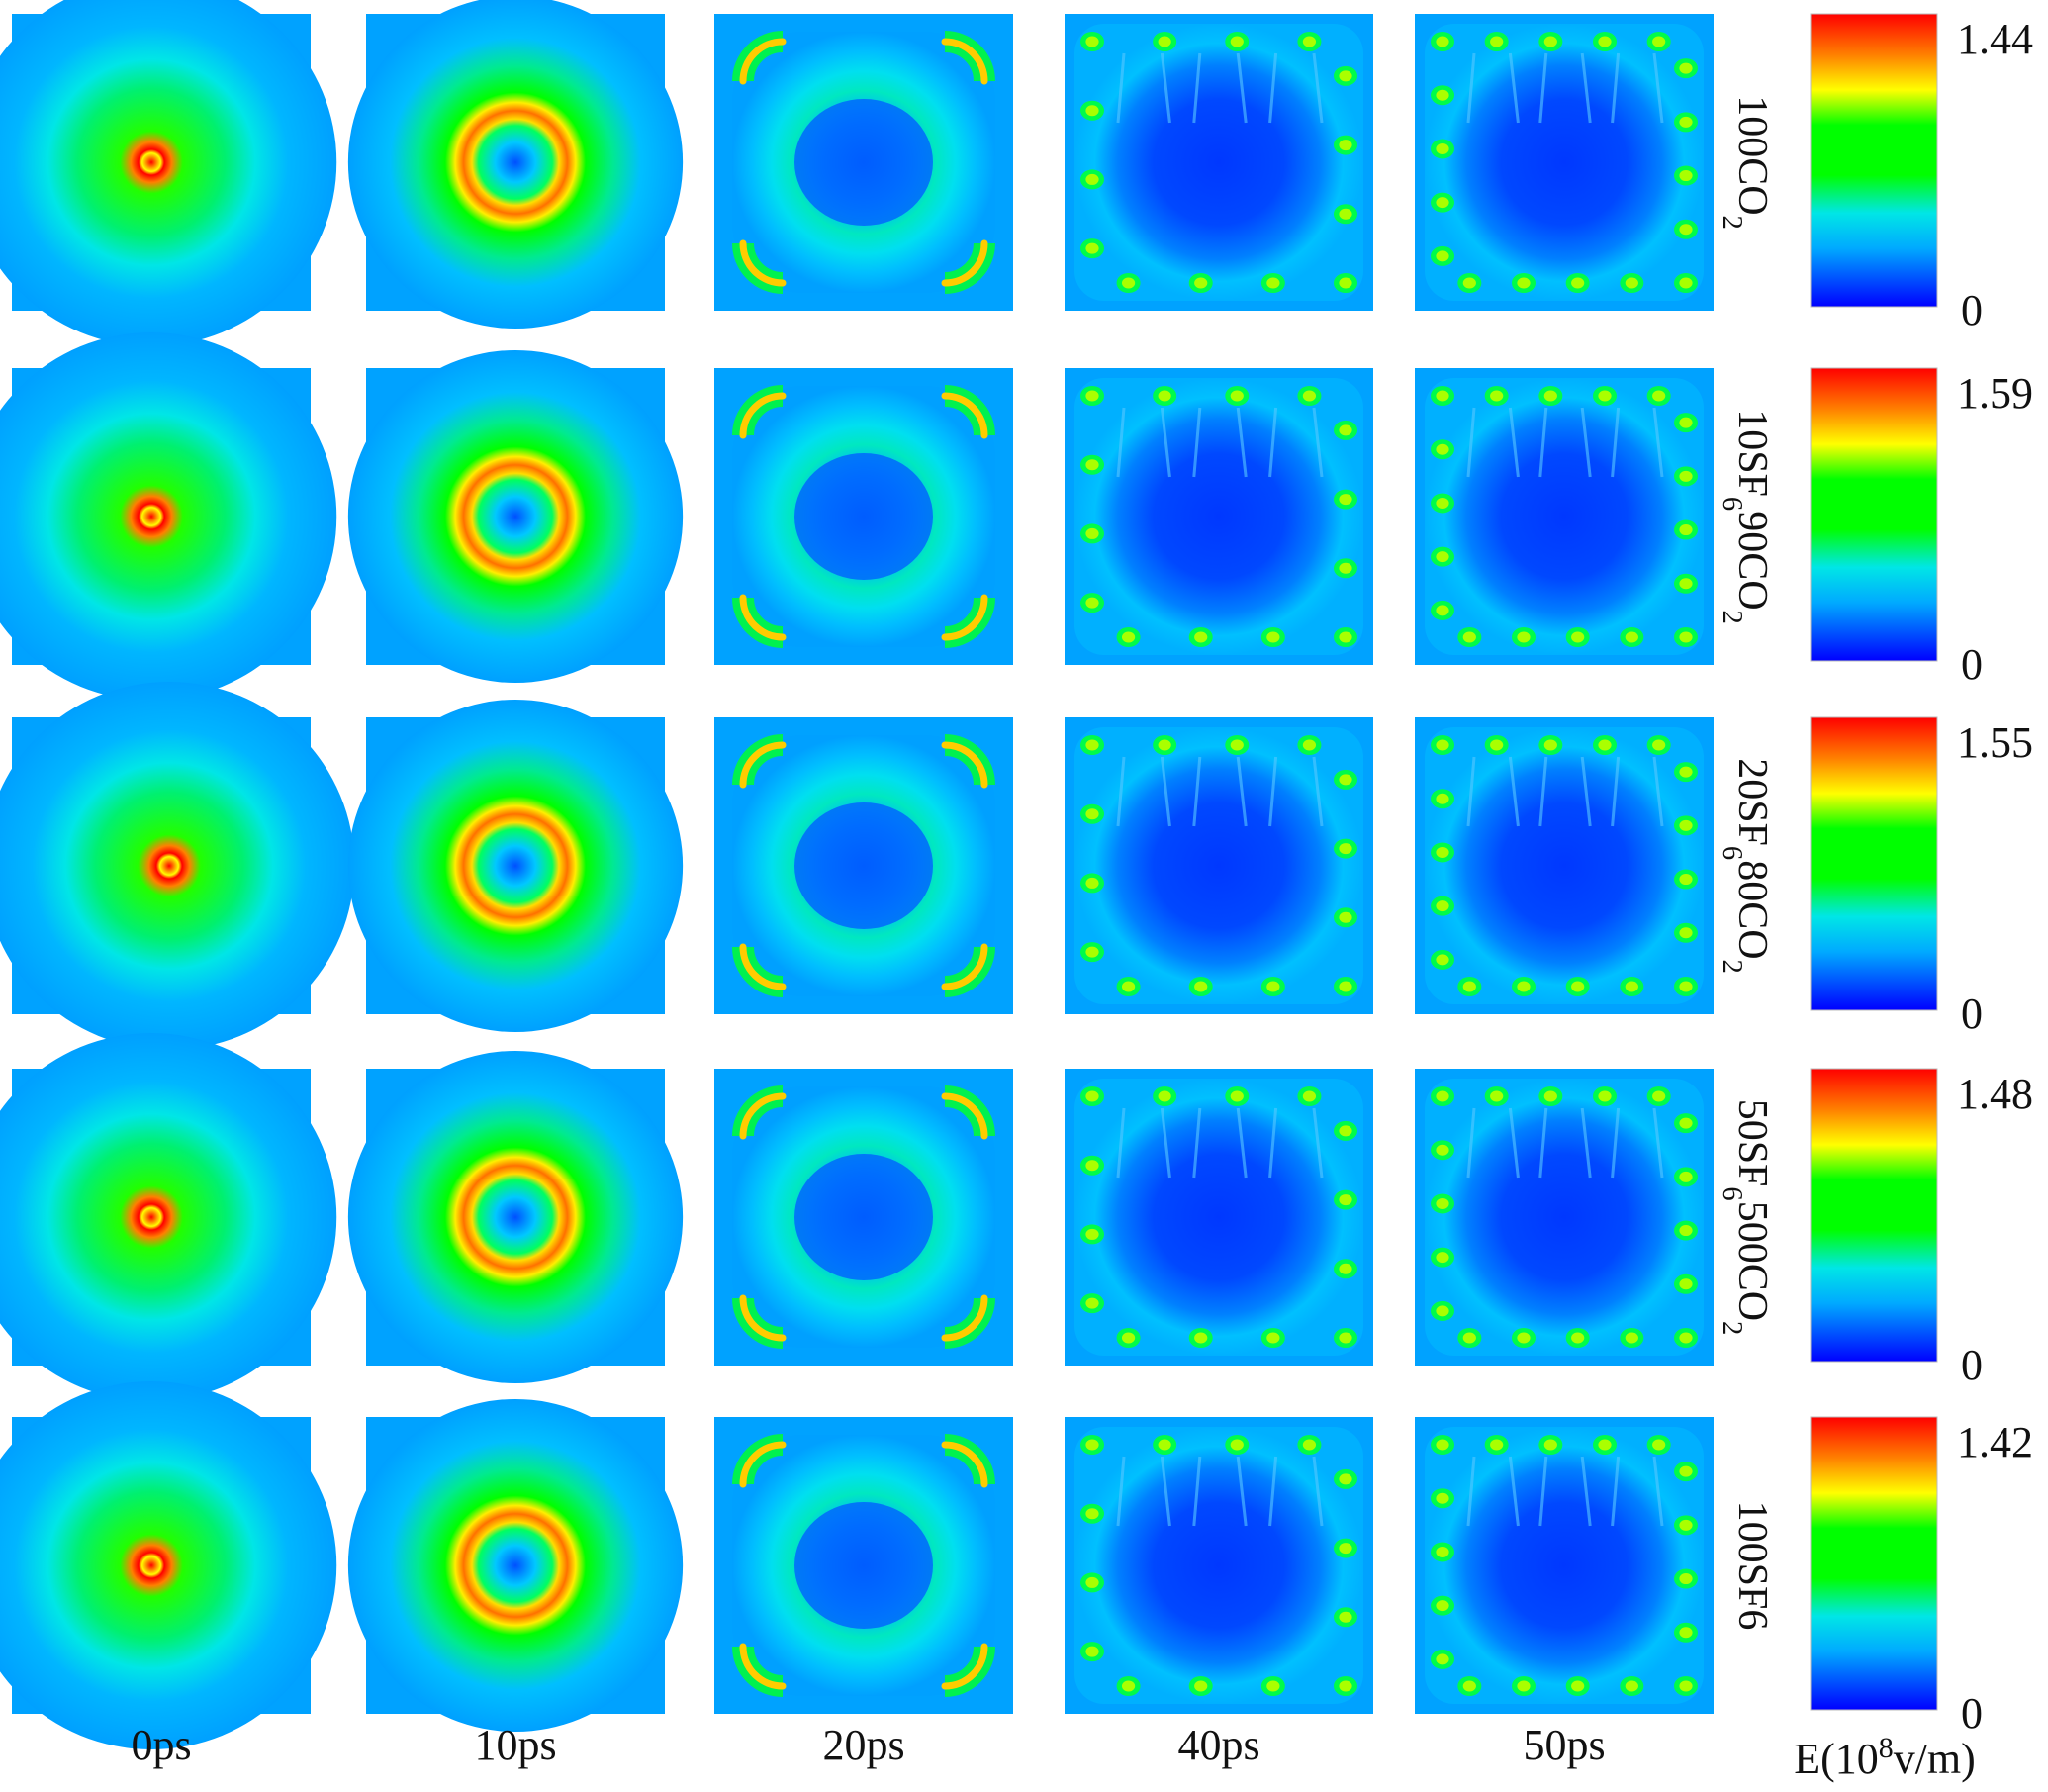 The image size is (2048, 1792). I want to click on row-label-4-part-0: 50SF, so click(1752, 1143).